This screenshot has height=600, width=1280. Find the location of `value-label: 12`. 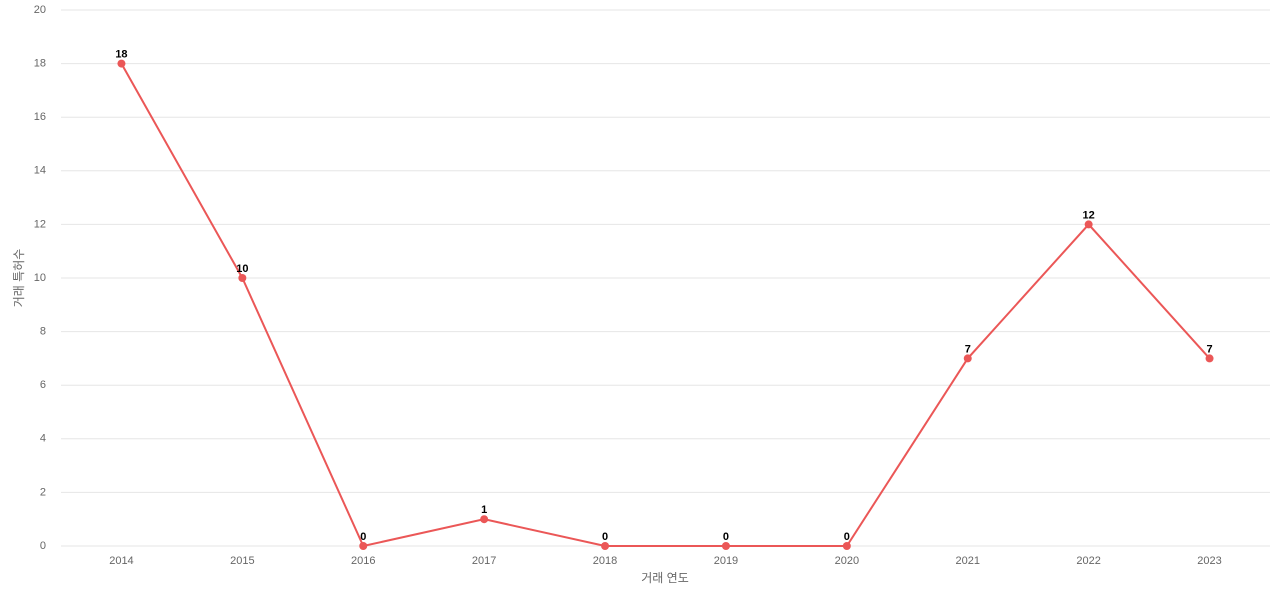

value-label: 12 is located at coordinates (1089, 215).